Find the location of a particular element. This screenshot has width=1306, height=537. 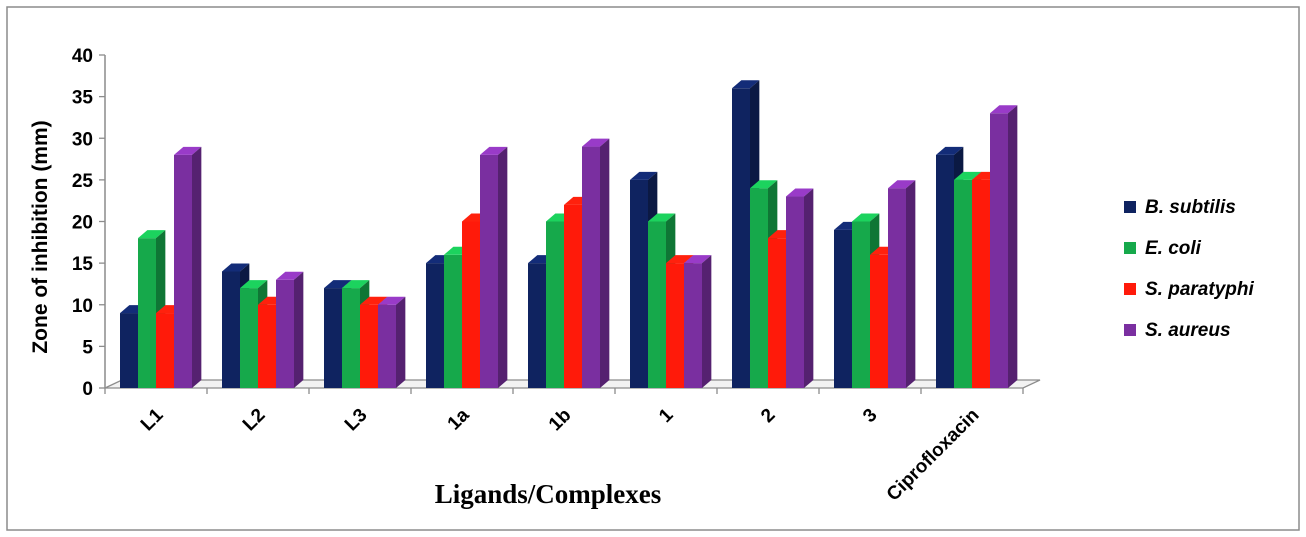

y-axis-title: Zone of inhibition (mm) is located at coordinates (40, 236).